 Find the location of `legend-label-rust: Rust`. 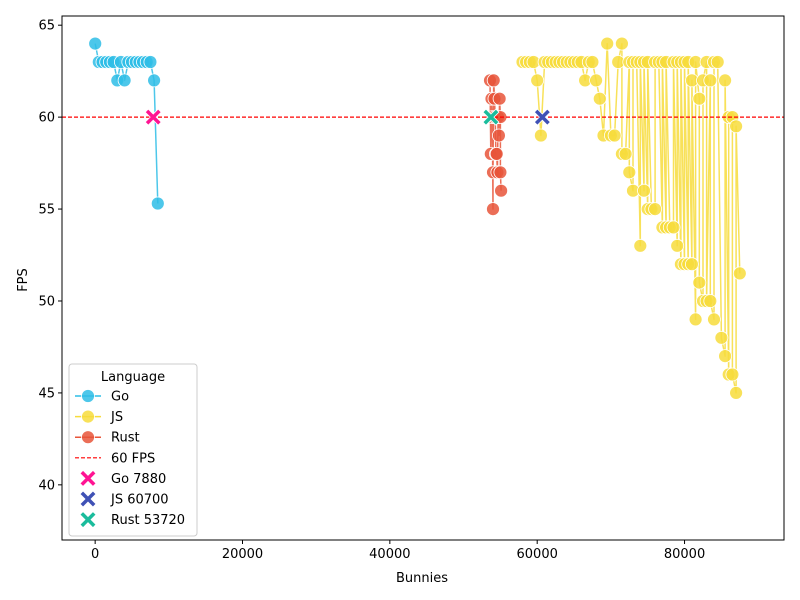

legend-label-rust: Rust is located at coordinates (125, 438).